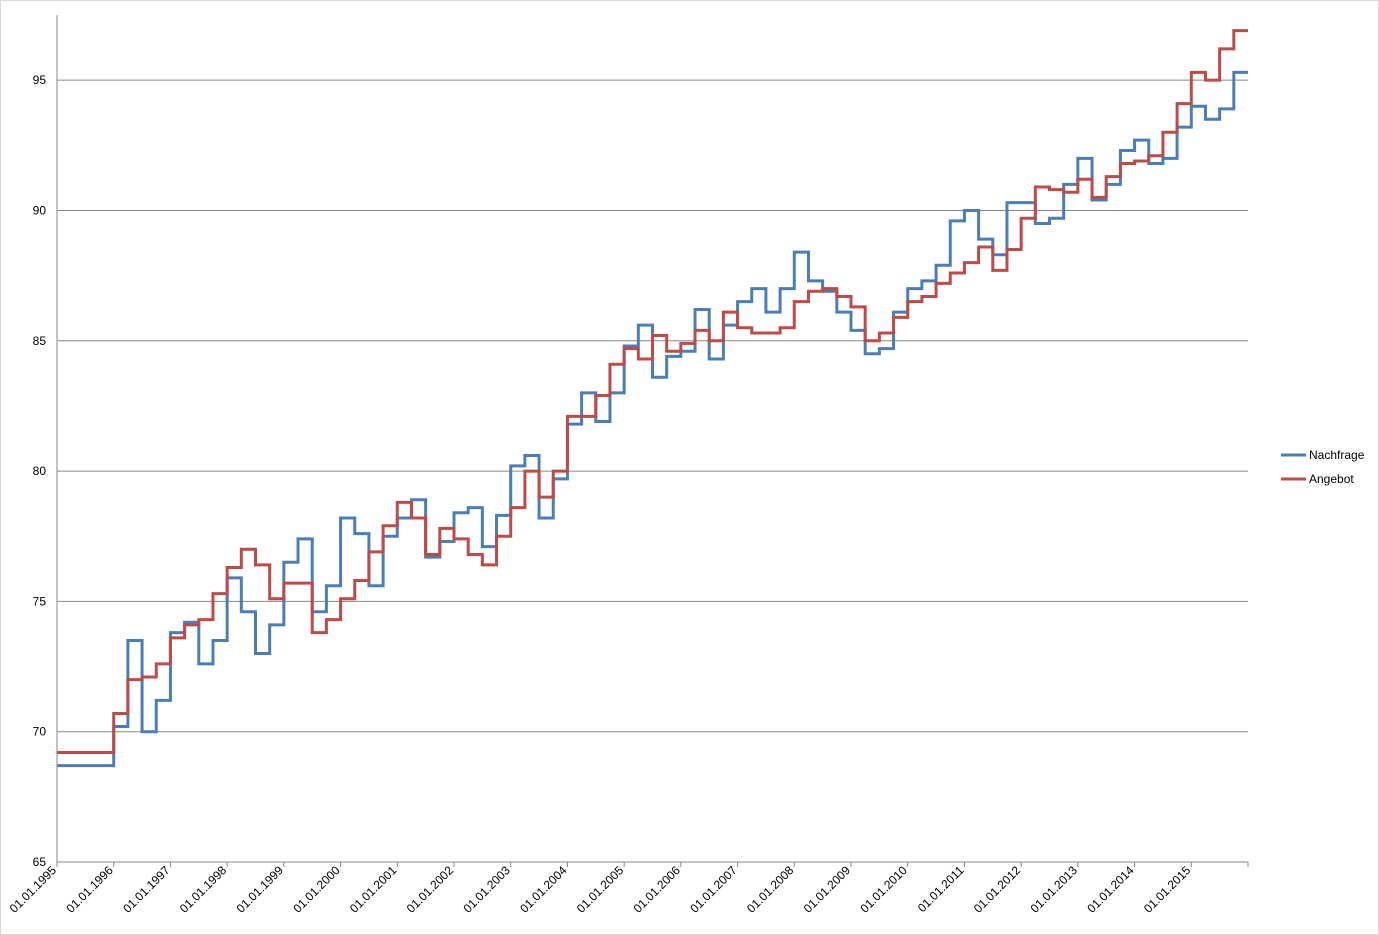 The height and width of the screenshot is (935, 1379). I want to click on y-axis-tick-labels: 65 70 75 80 85 90 95, so click(40, 471).